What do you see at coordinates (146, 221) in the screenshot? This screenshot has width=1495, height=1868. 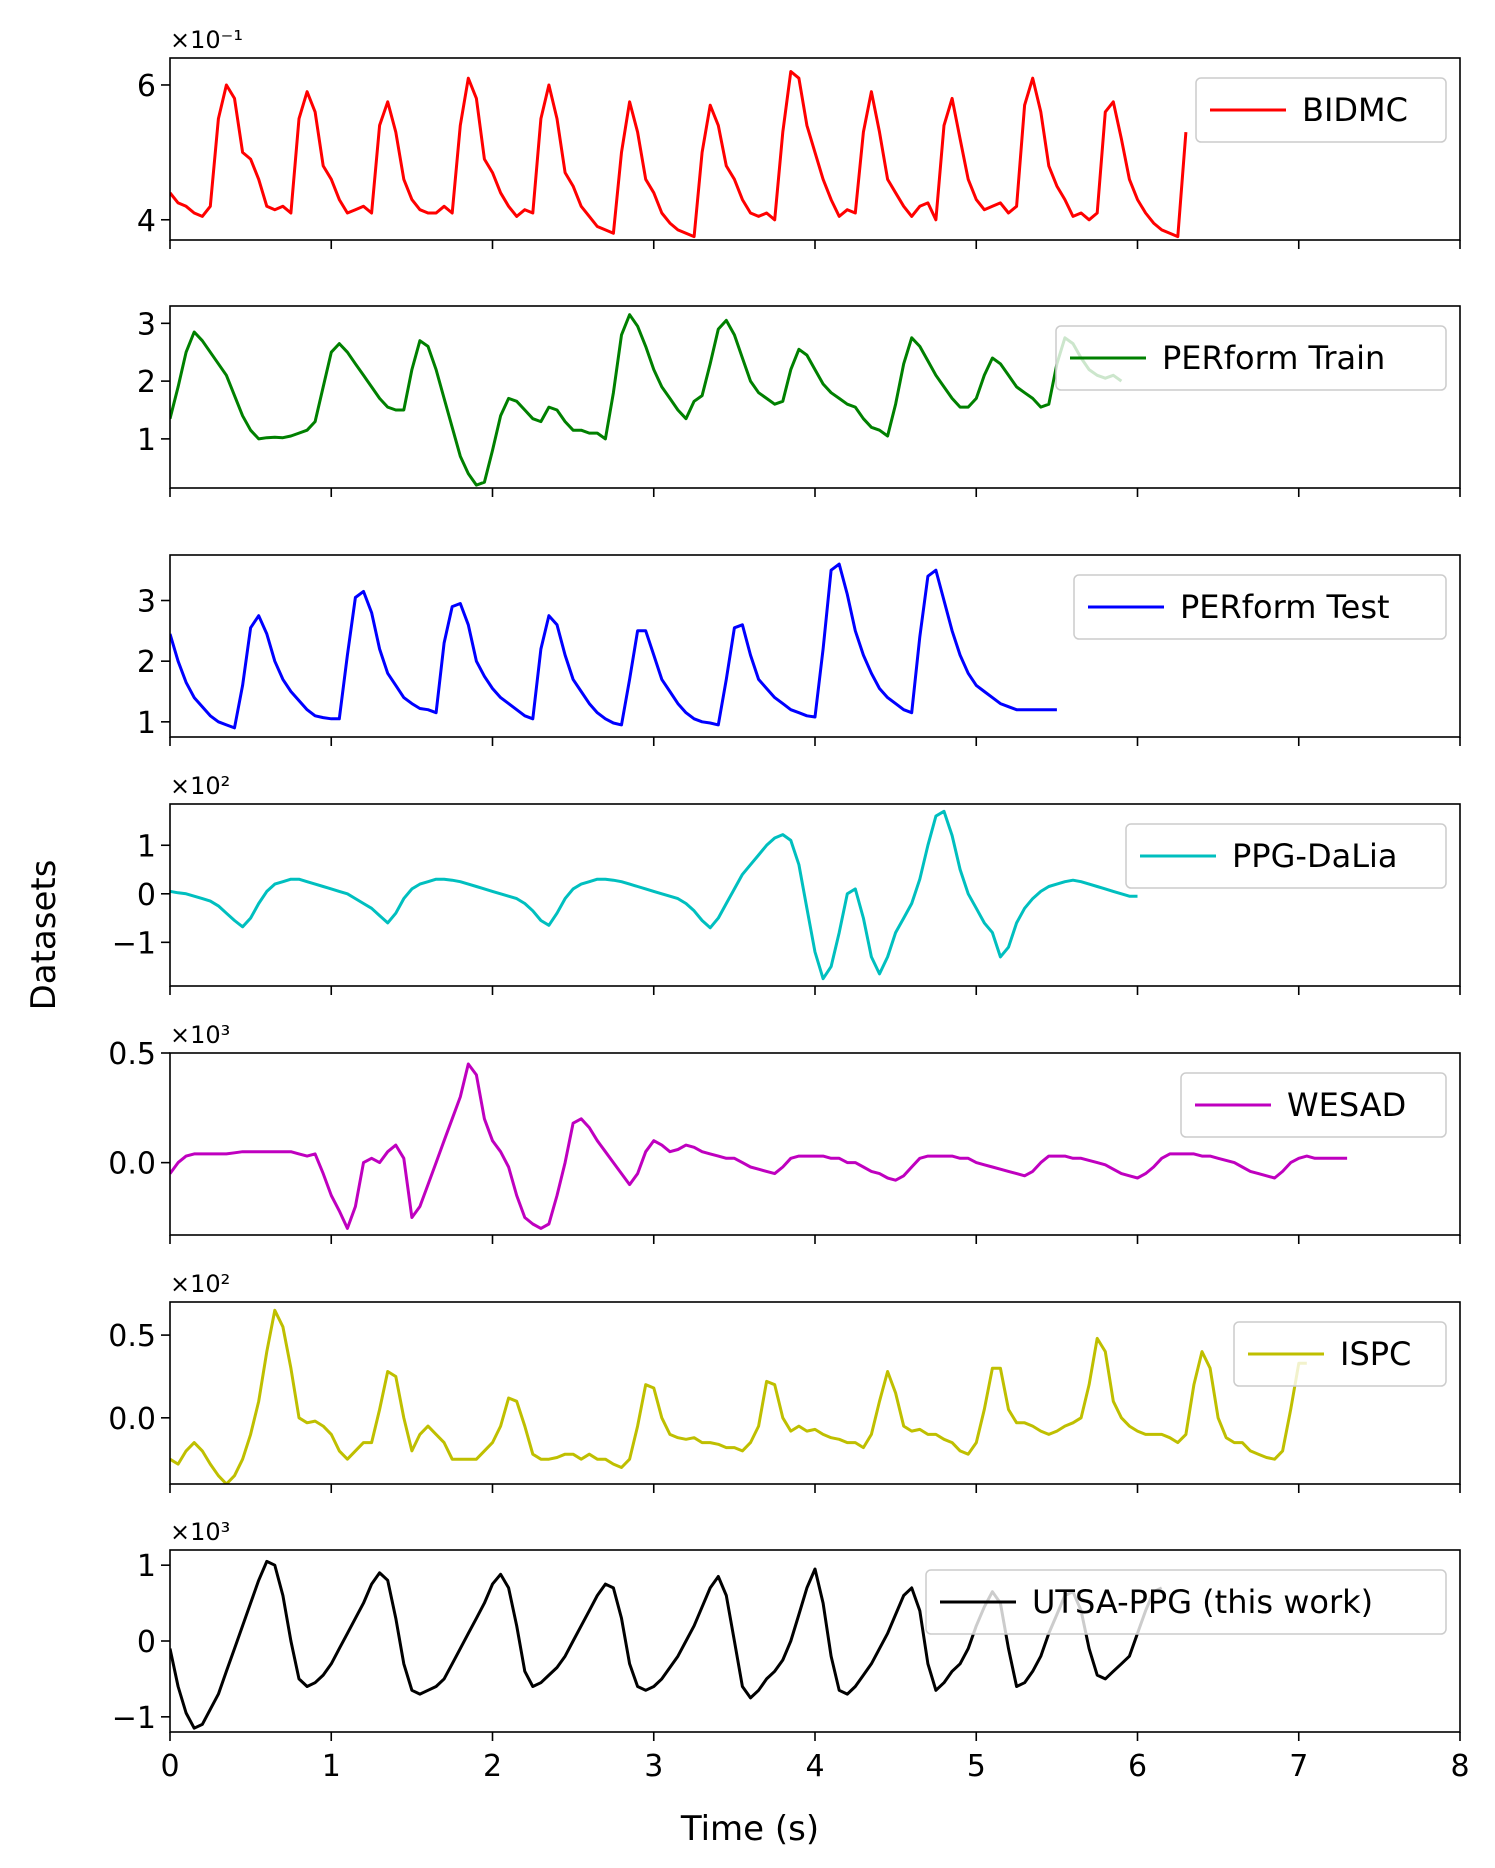 I see `y-tick-label: 4` at bounding box center [146, 221].